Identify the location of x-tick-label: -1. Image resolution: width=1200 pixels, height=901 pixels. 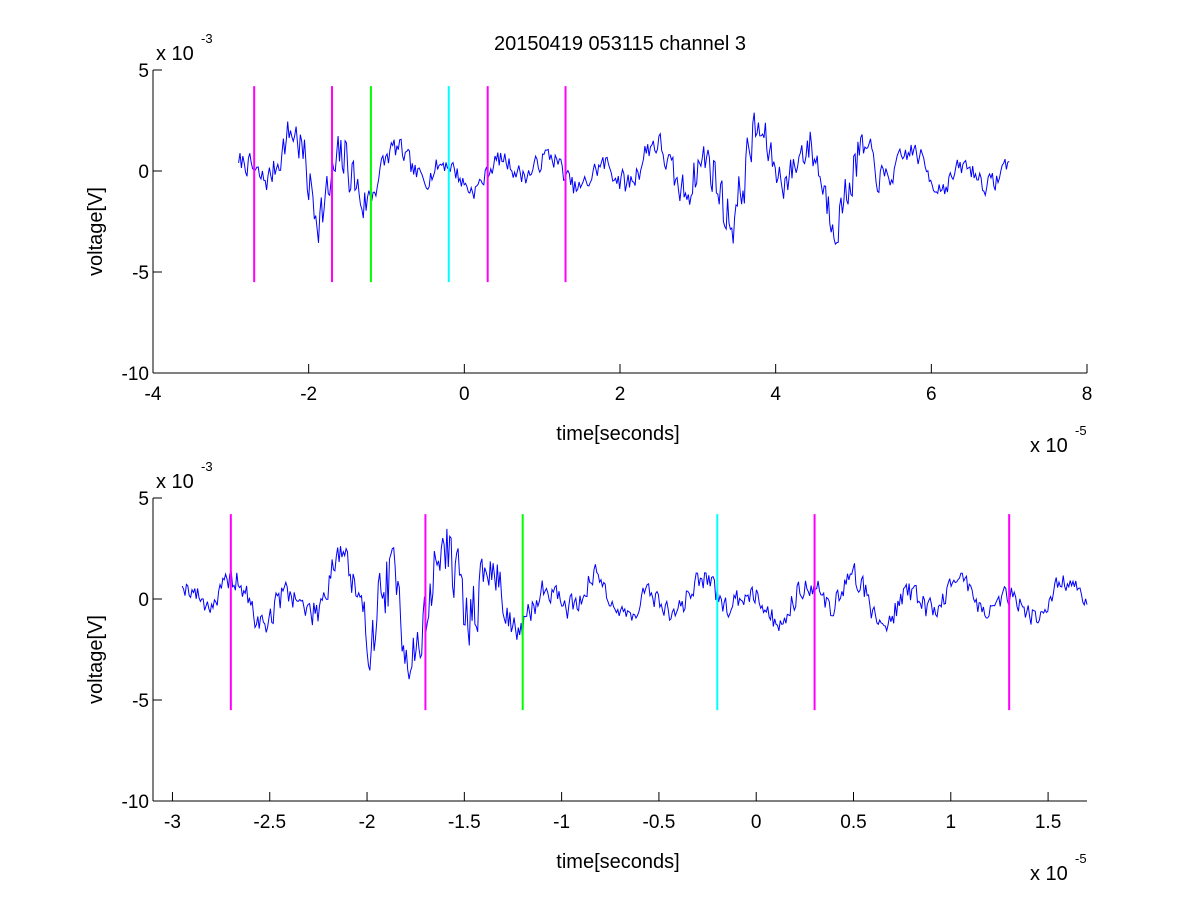
(561, 822).